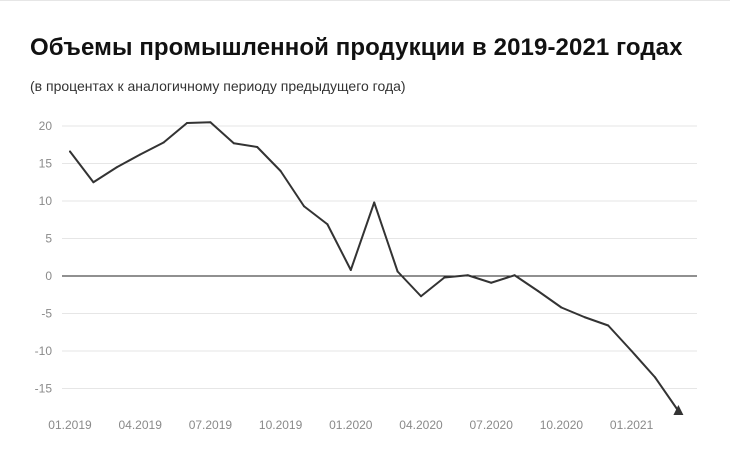  Describe the element at coordinates (70, 425) in the screenshot. I see `x-tick-label: 01.2019` at that location.